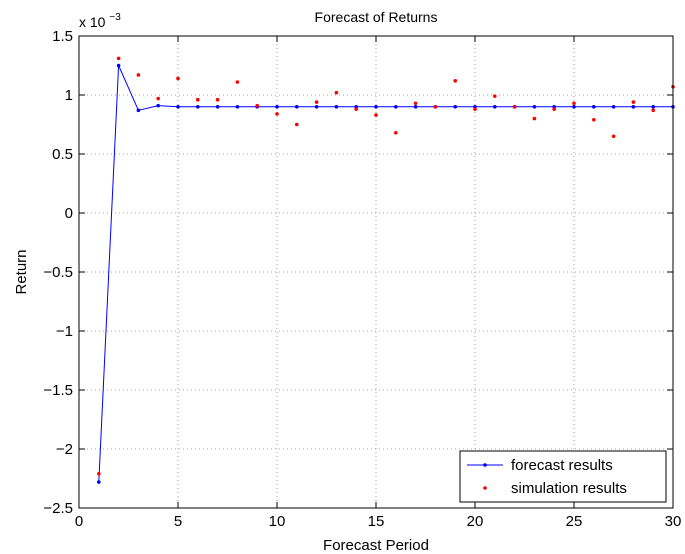  What do you see at coordinates (58, 272) in the screenshot?
I see `y-tick-label: −0.5` at bounding box center [58, 272].